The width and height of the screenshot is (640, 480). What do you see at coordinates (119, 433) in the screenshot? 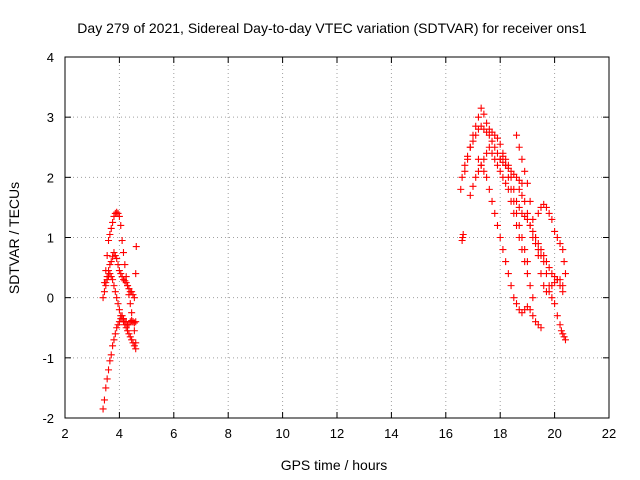
I see `x-tick-label: 4` at bounding box center [119, 433].